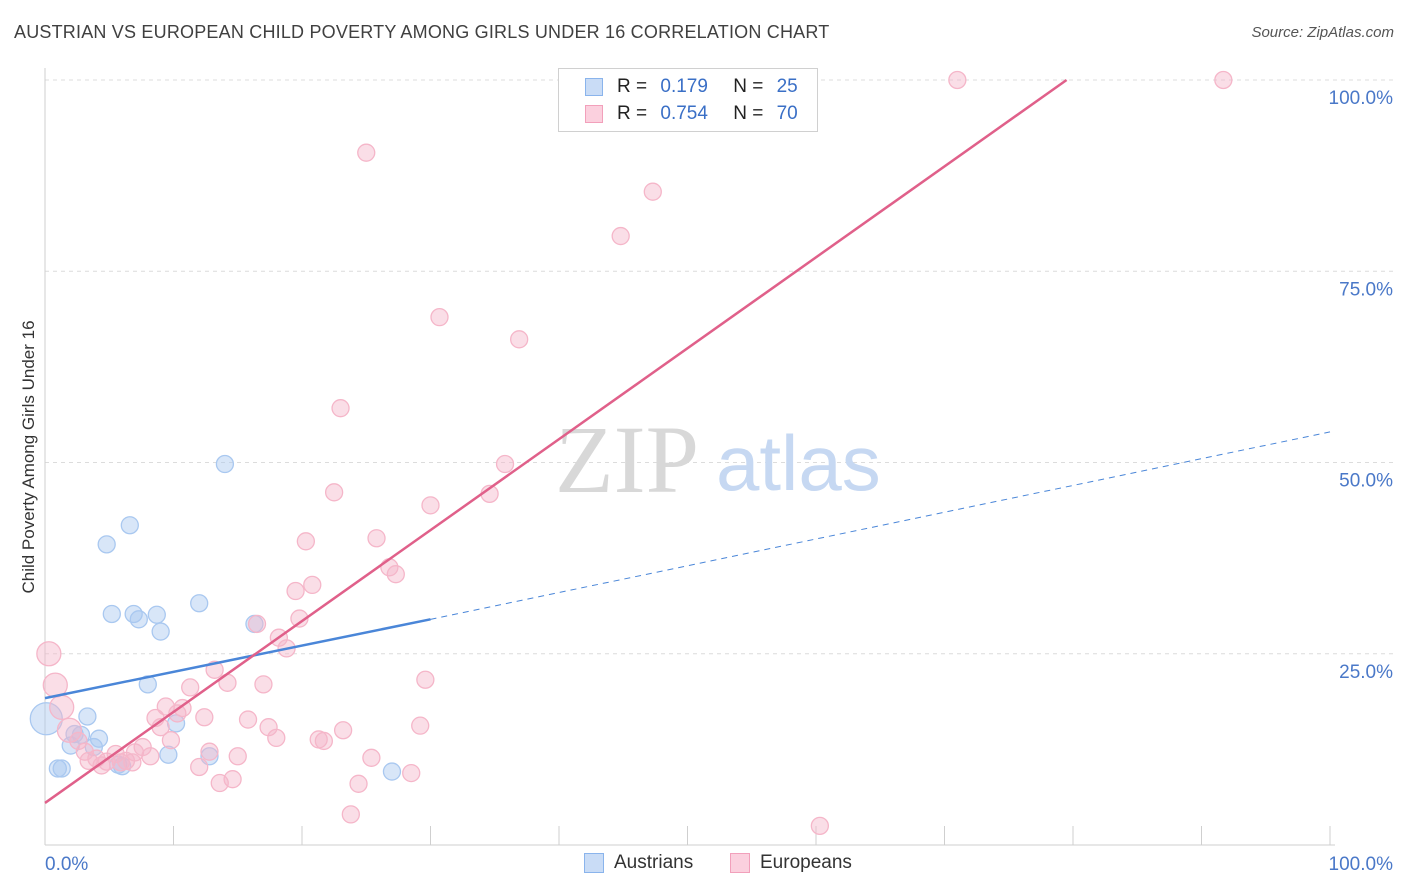  Describe the element at coordinates (1361, 98) in the screenshot. I see `y-tick-label: 100.0%` at that location.